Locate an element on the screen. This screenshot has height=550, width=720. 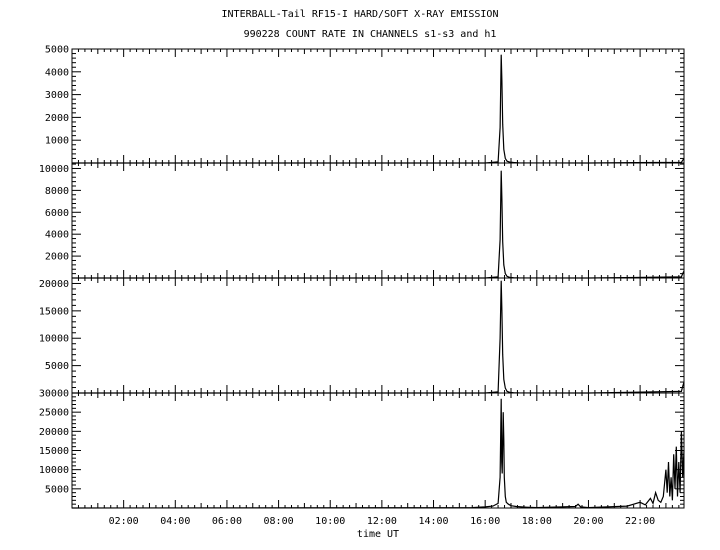
y-tick-label: 25000 is located at coordinates (54, 413).